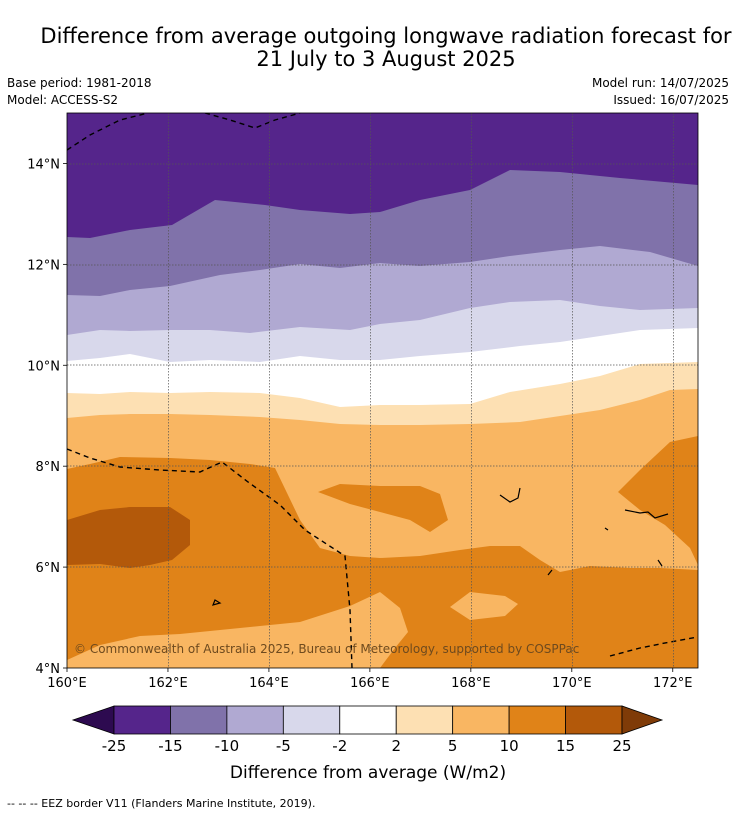 This screenshot has width=736, height=816. Describe the element at coordinates (386, 59) in the screenshot. I see `chart-title-line2: 21 July to 3 August 2025` at that location.